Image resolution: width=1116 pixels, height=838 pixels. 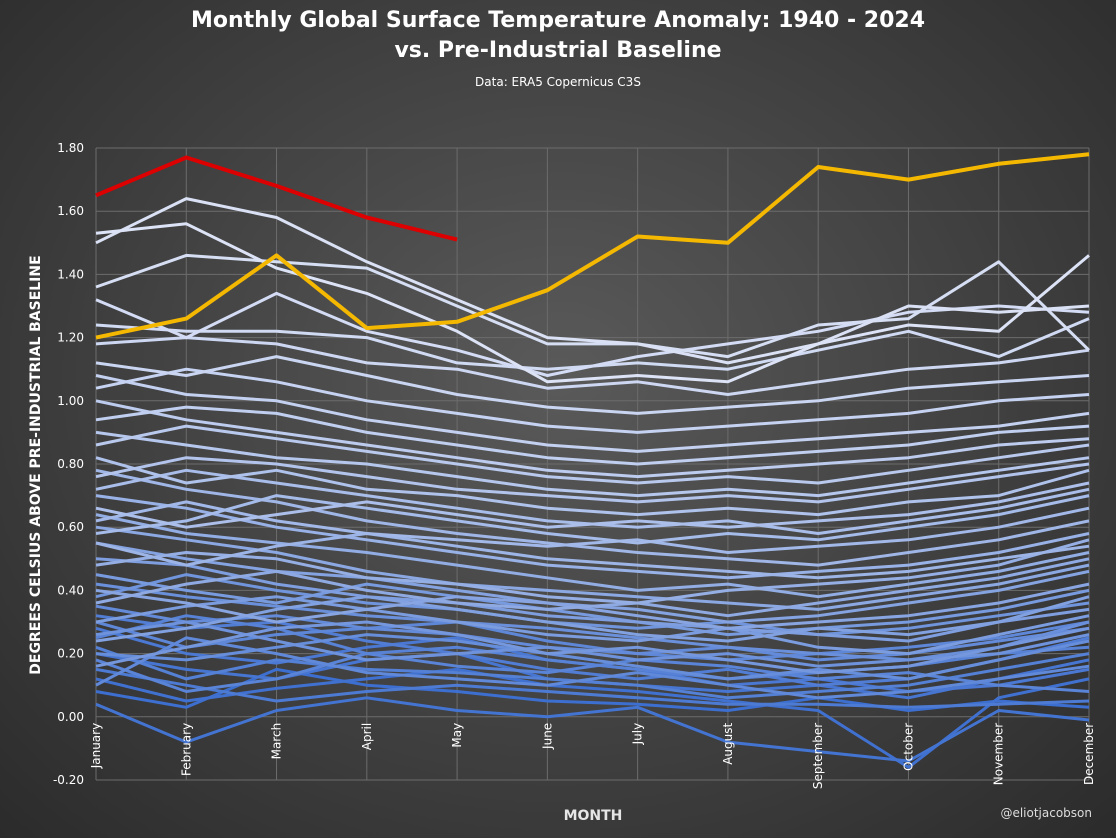 What do you see at coordinates (70, 274) in the screenshot?
I see `y-tick-label: 1.40` at bounding box center [70, 274].